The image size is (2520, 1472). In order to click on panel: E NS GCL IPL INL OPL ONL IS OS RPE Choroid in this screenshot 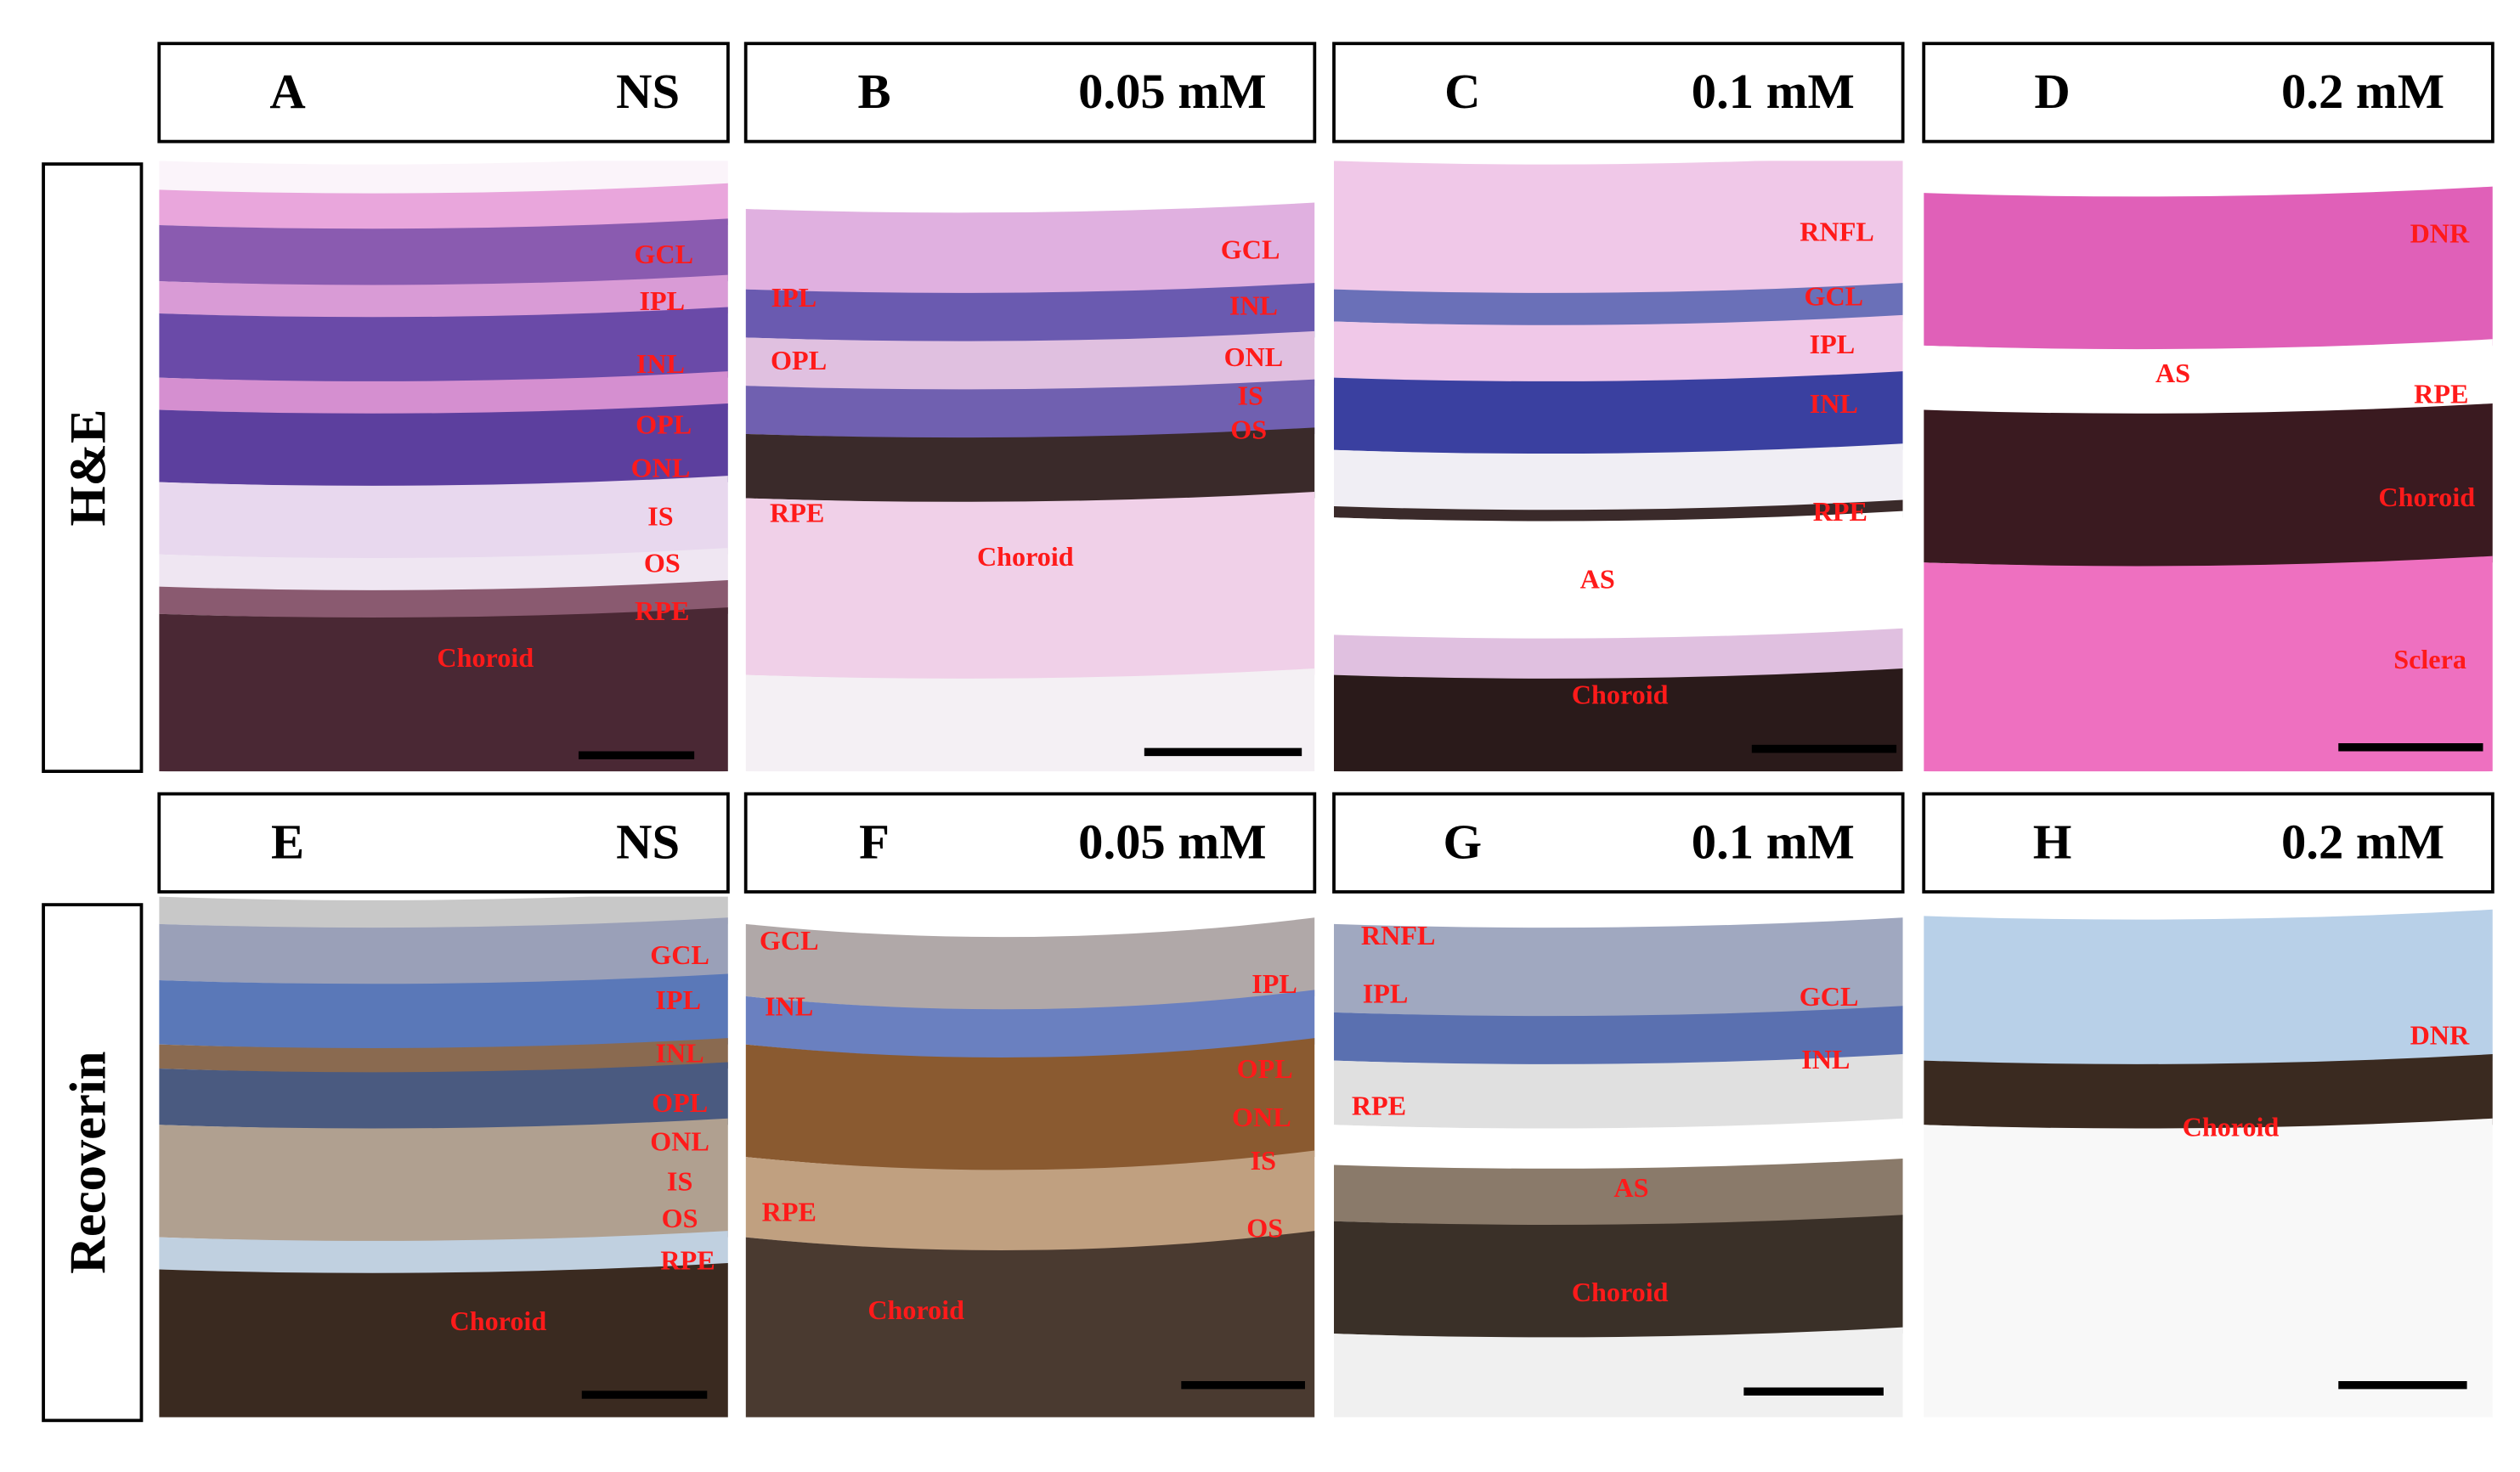, I will do `click(443, 1105)`.